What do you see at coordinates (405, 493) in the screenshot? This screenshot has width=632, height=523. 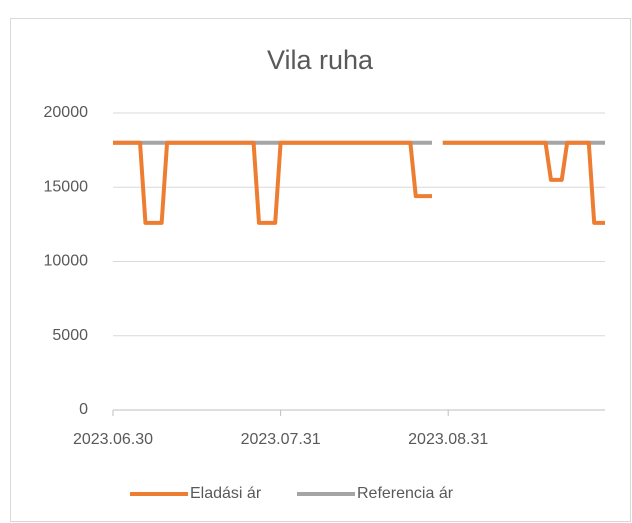 I see `legend-label: Referencia ár` at bounding box center [405, 493].